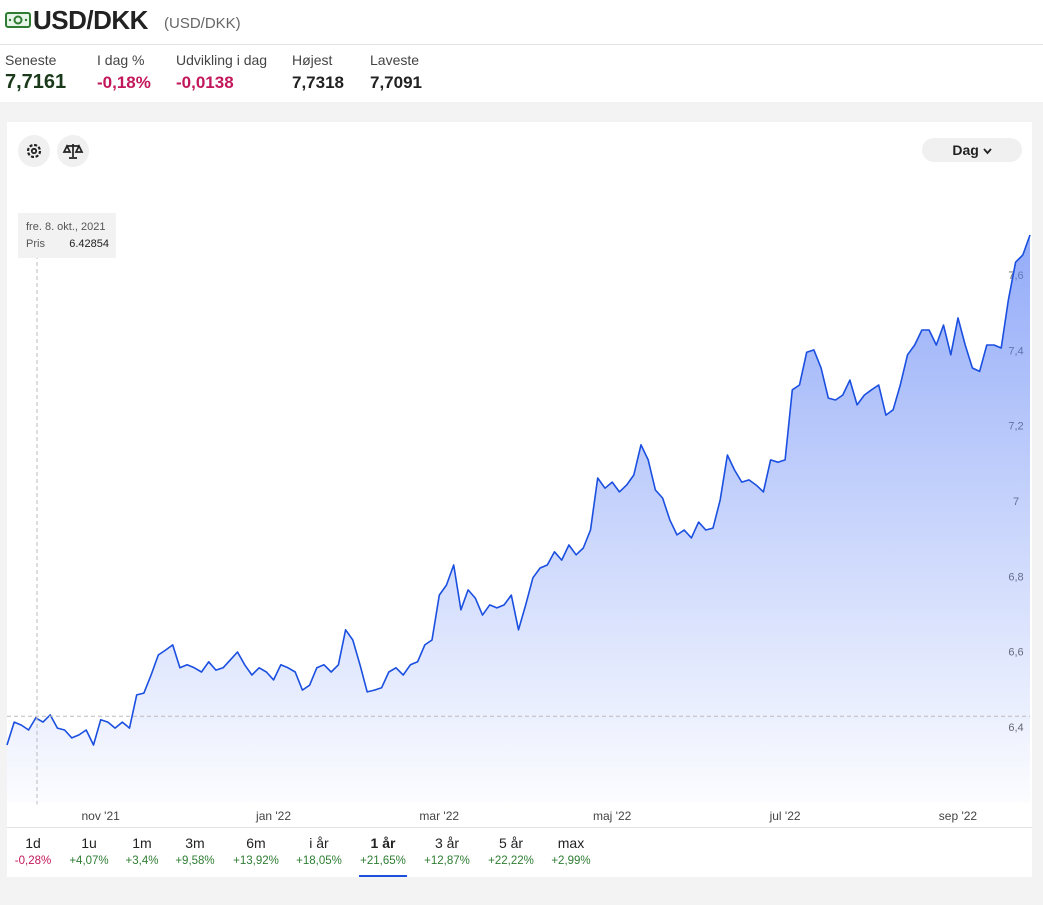  Describe the element at coordinates (256, 861) in the screenshot. I see `period-change: +13,92%` at that location.